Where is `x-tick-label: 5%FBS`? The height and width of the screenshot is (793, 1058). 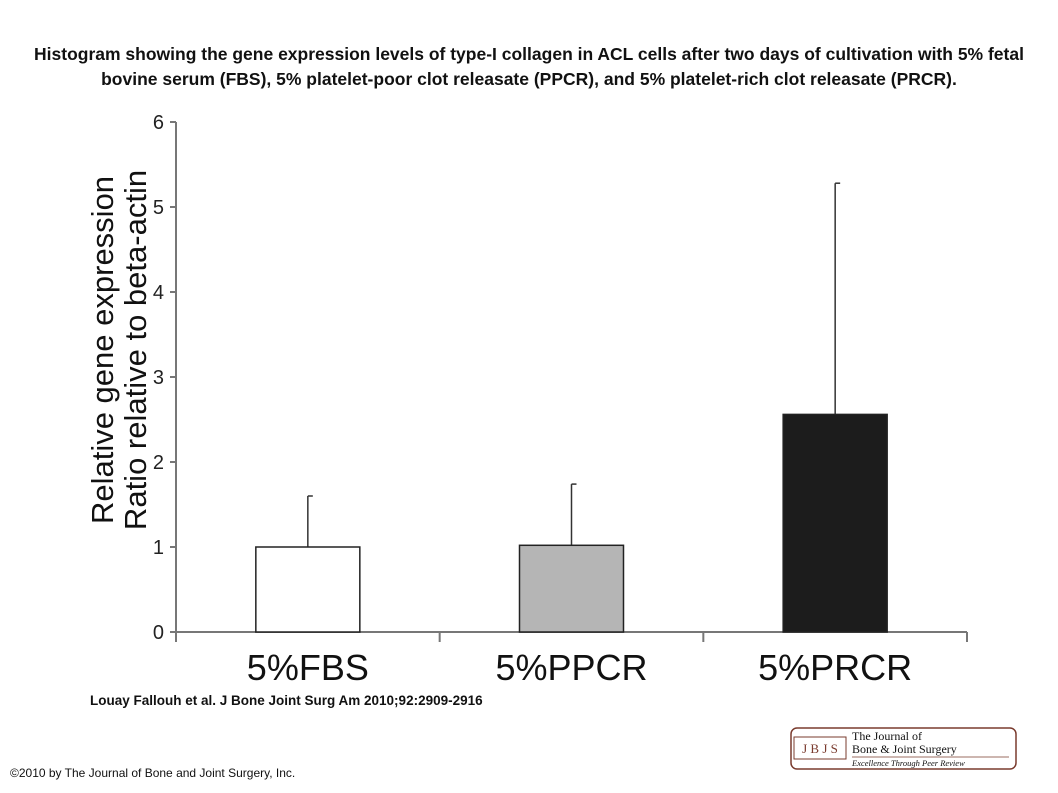
x-tick-label: 5%FBS is located at coordinates (308, 667).